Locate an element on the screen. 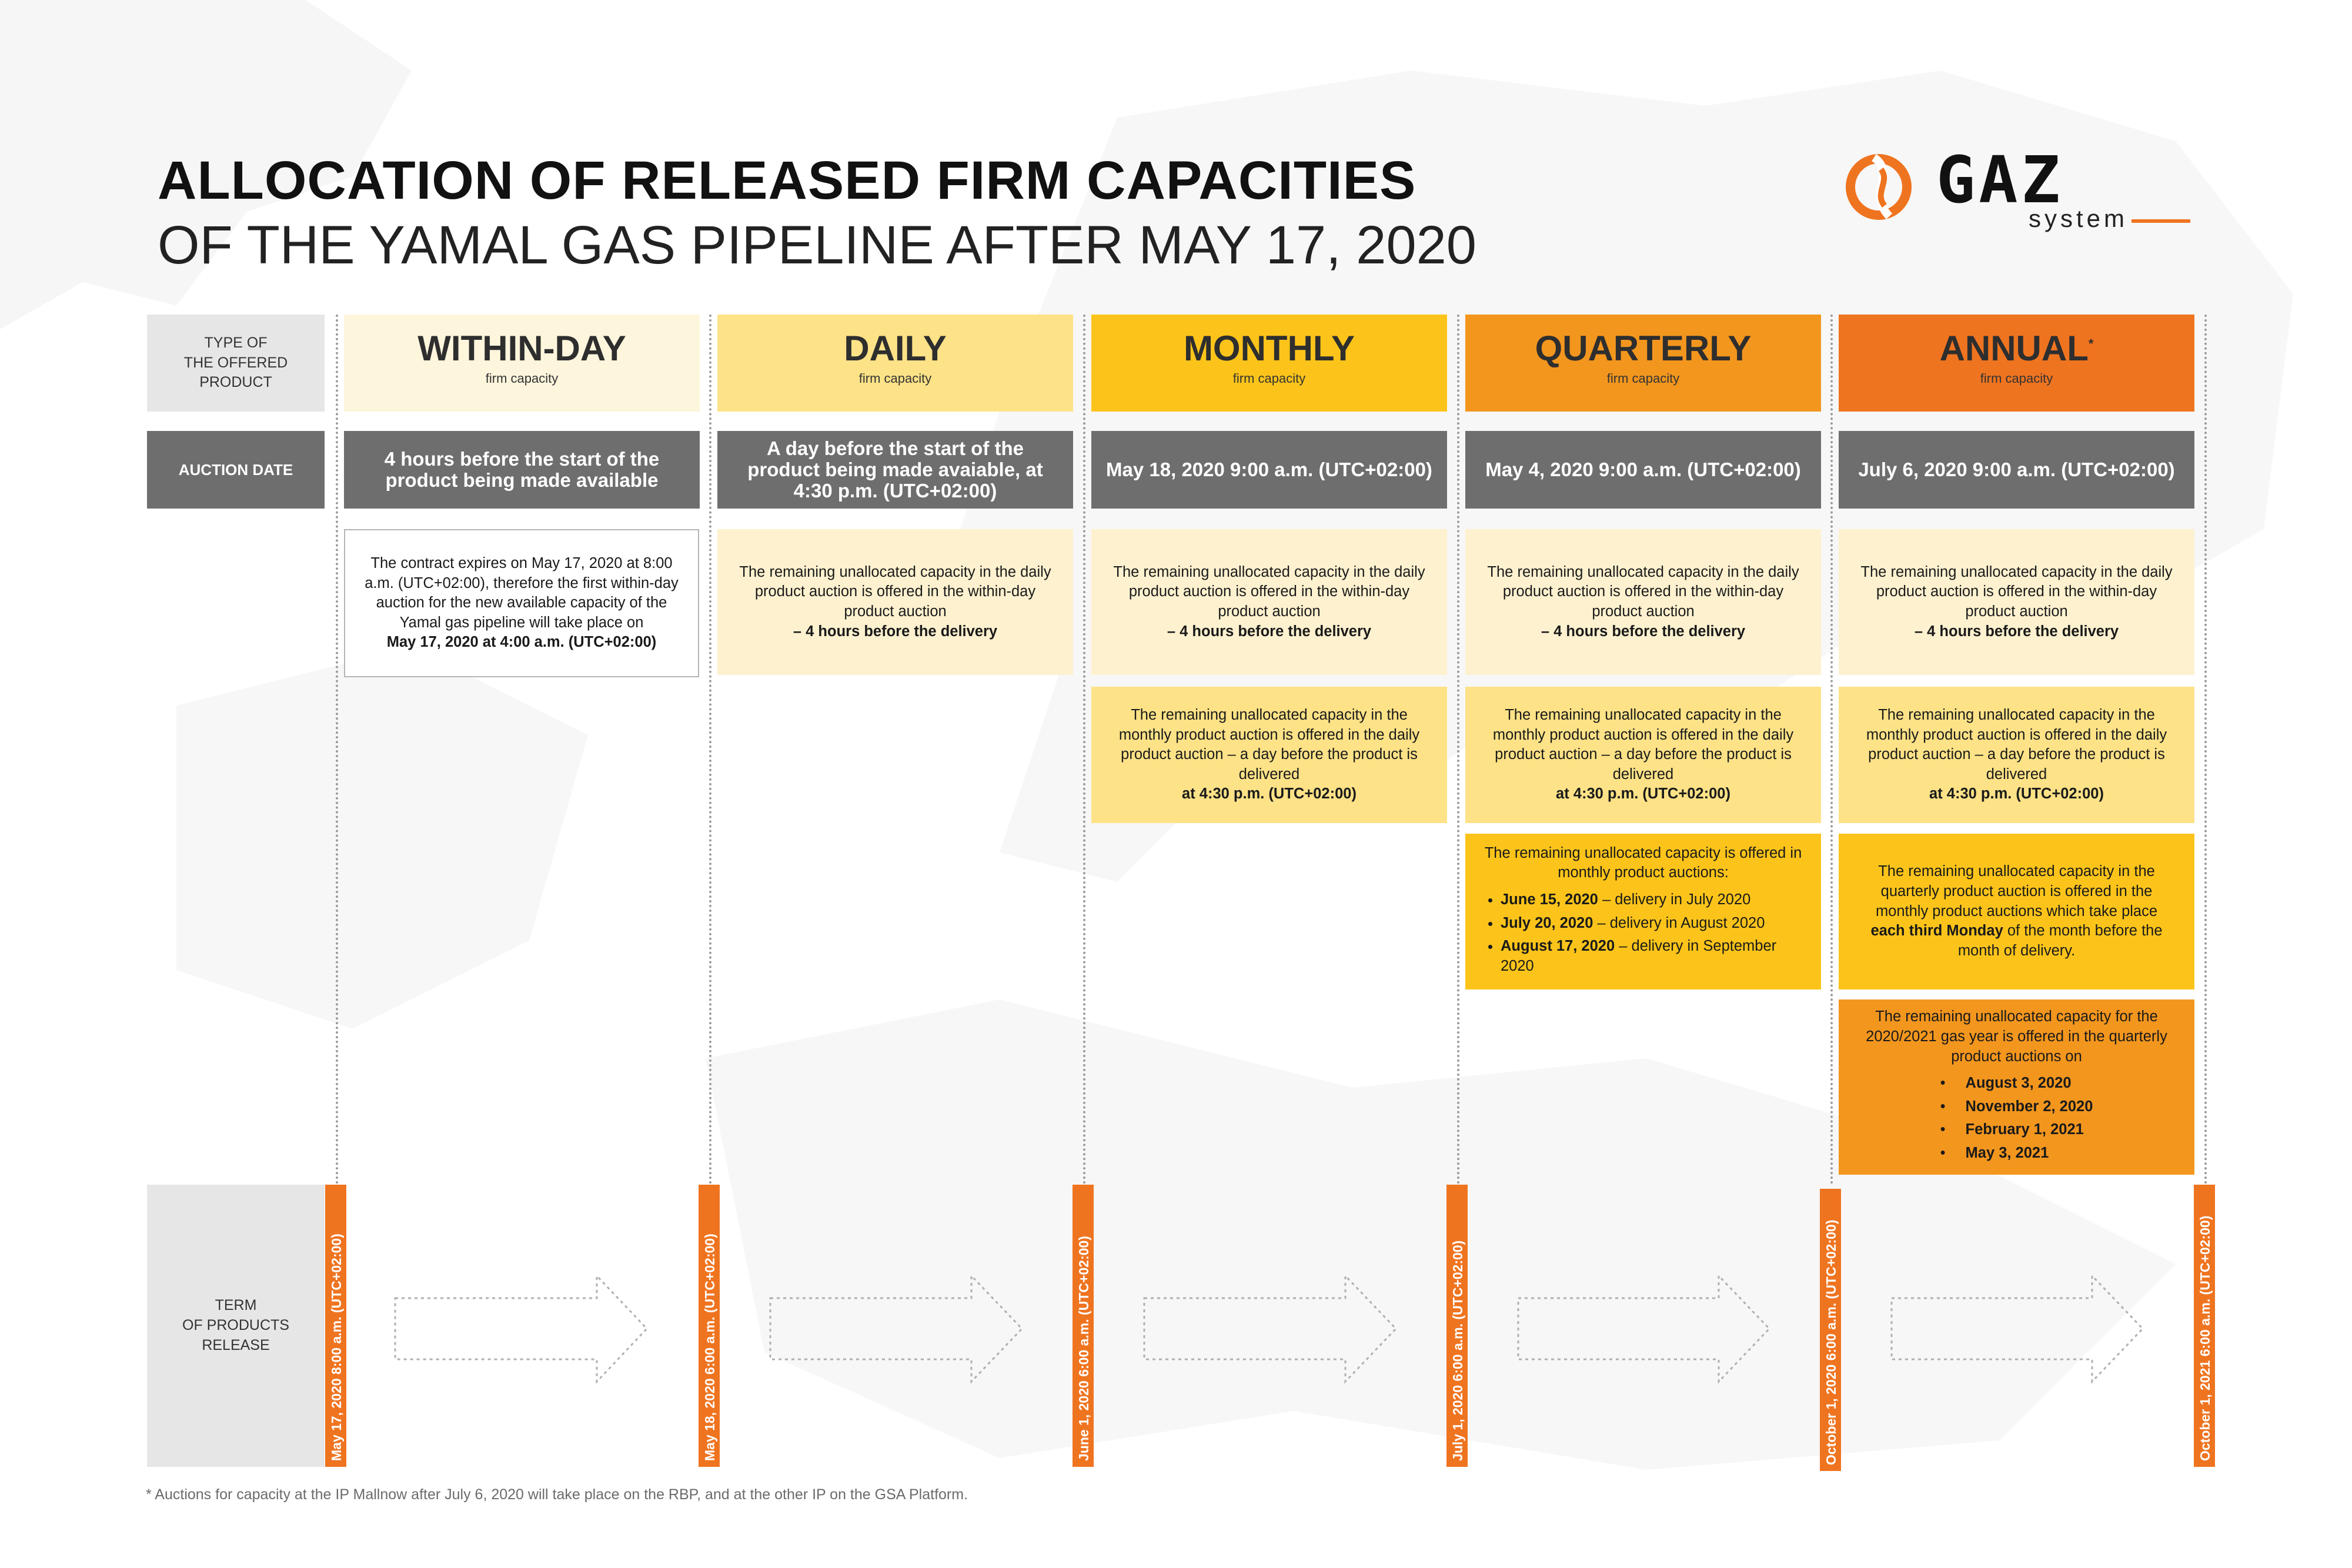 The height and width of the screenshot is (1568, 2352). list-item: November 2, 2020 is located at coordinates (2016, 1107).